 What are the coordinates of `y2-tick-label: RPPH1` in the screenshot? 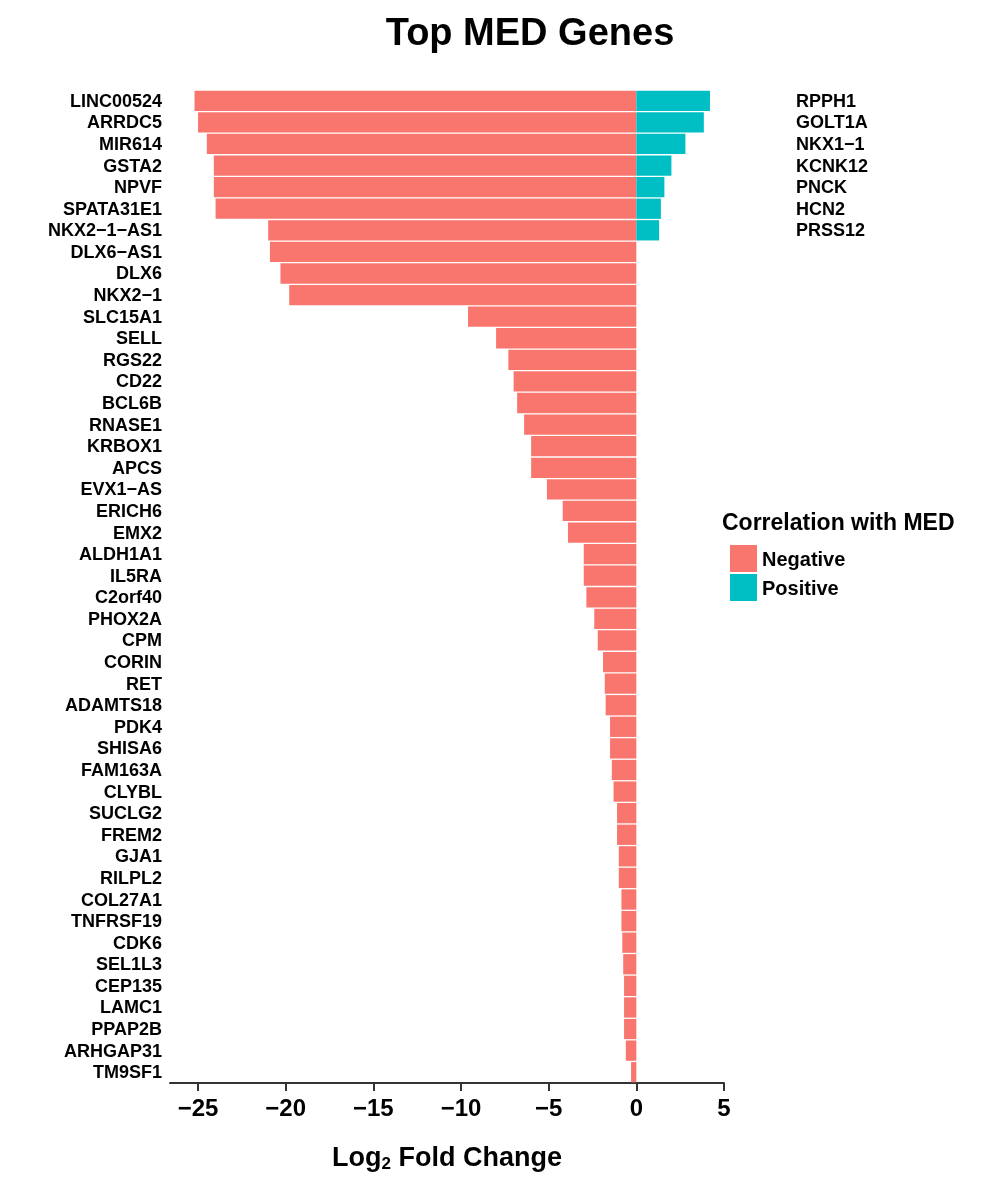 It's located at (826, 100).